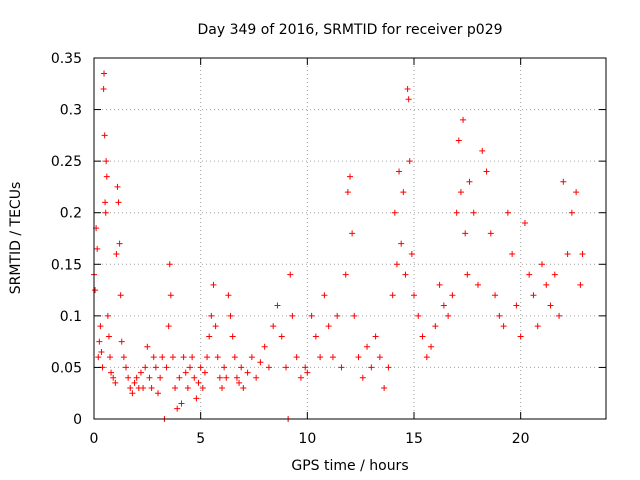 The image size is (640, 480). What do you see at coordinates (307, 439) in the screenshot?
I see `x-tick-label: 10` at bounding box center [307, 439].